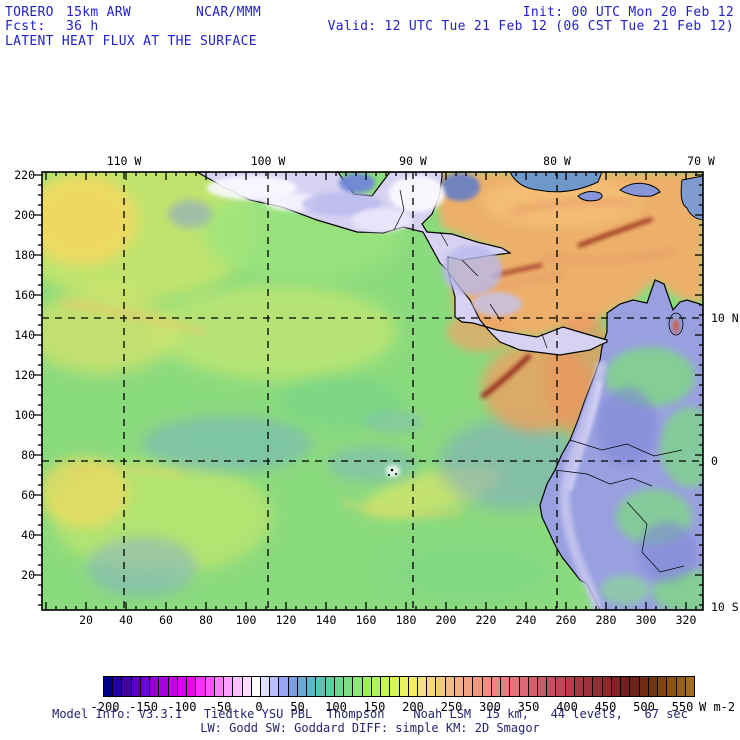 The height and width of the screenshot is (740, 740). Describe the element at coordinates (24, 295) in the screenshot. I see `y-axis-tick-label: 160` at that location.